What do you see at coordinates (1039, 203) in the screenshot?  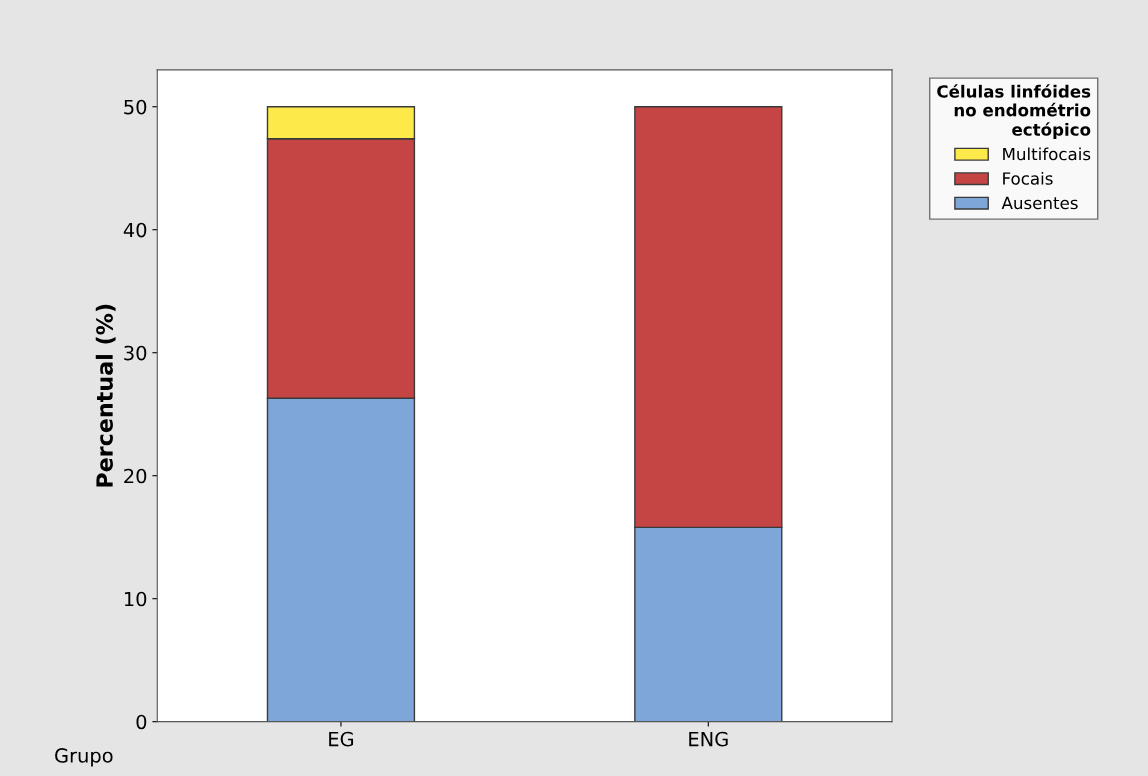 I see `legend-label: Ausentes` at bounding box center [1039, 203].